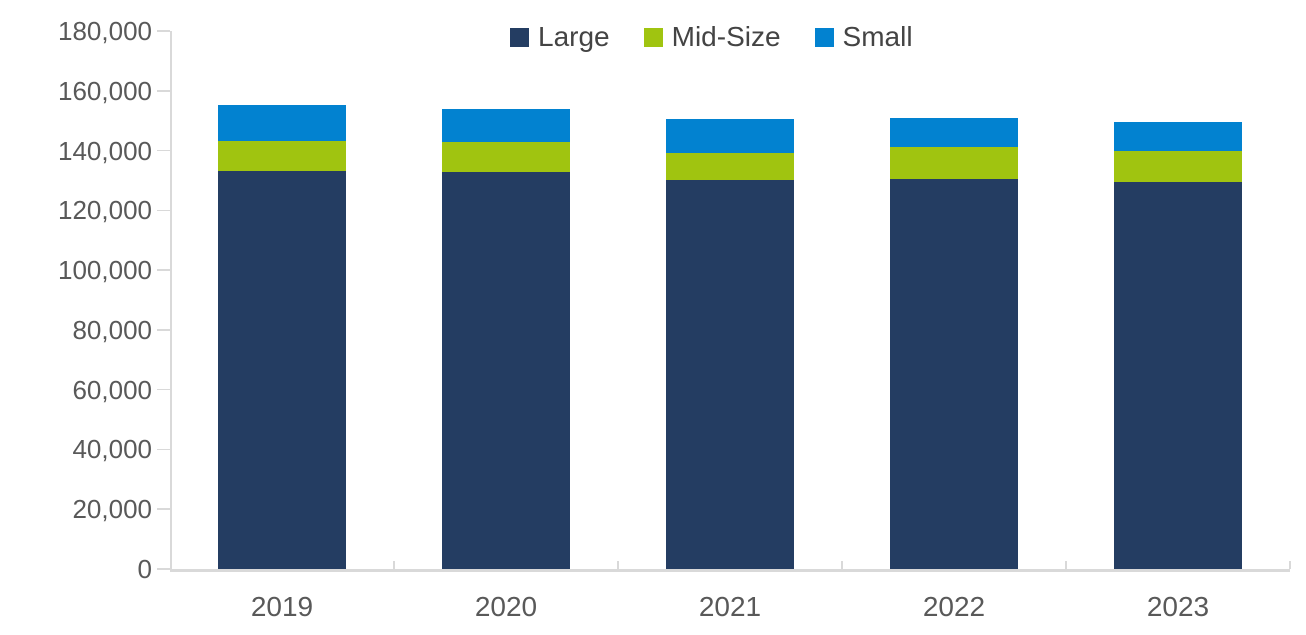  Describe the element at coordinates (730, 606) in the screenshot. I see `x-axis-category-label: 2021` at that location.